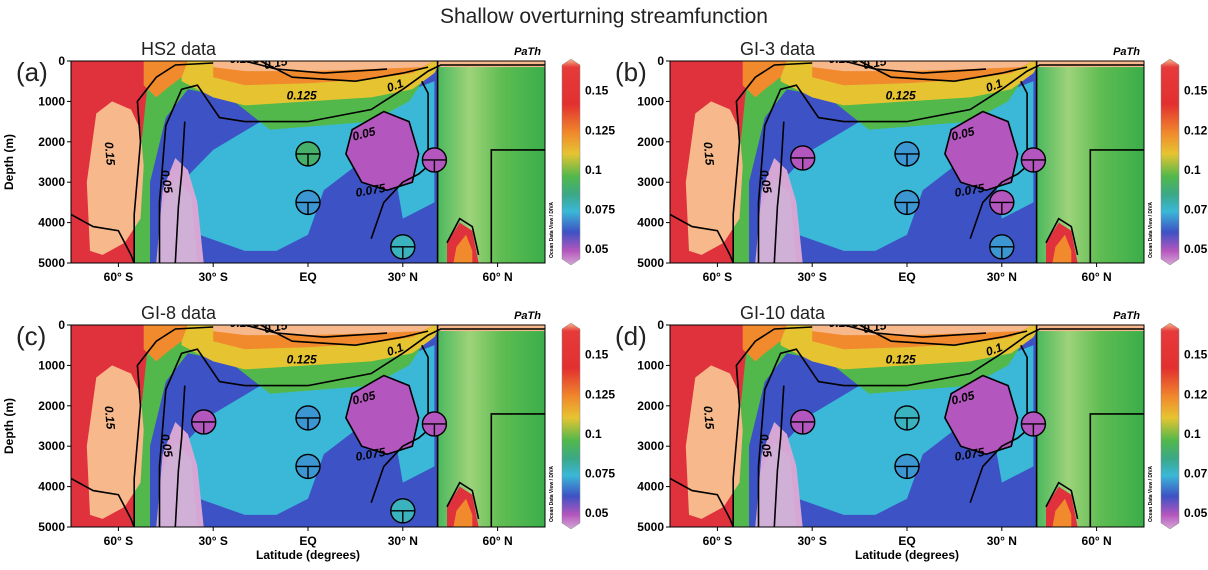  Describe the element at coordinates (308, 555) in the screenshot. I see `x-axis-label: Latitude (degrees)` at that location.